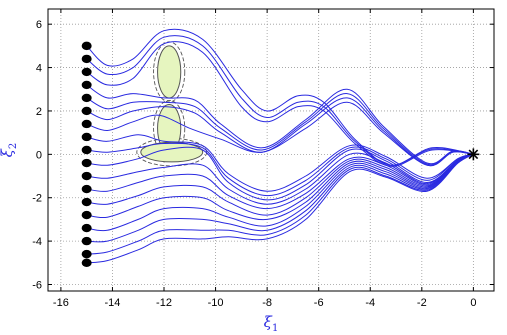  I want to click on x-tick-label: -16, so click(61, 303).